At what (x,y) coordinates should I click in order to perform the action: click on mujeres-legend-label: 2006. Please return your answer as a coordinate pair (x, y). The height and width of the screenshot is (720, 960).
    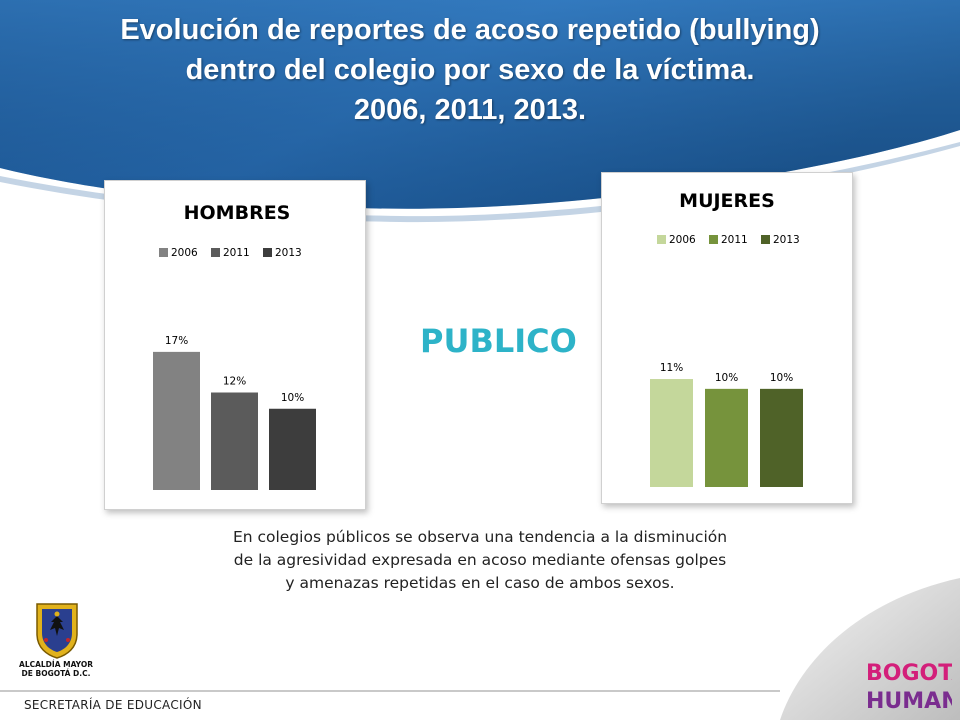
    Looking at the image, I should click on (682, 240).